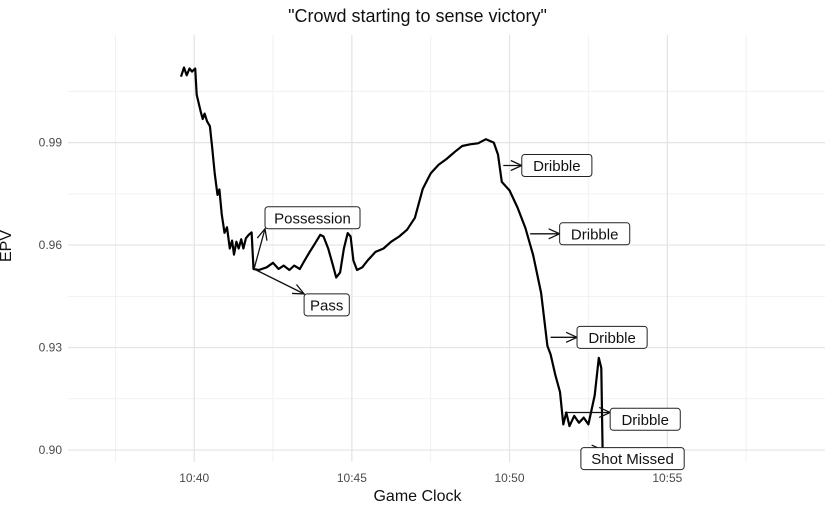 The width and height of the screenshot is (835, 521). Describe the element at coordinates (51, 143) in the screenshot. I see `y-tick-label: 0.99` at that location.